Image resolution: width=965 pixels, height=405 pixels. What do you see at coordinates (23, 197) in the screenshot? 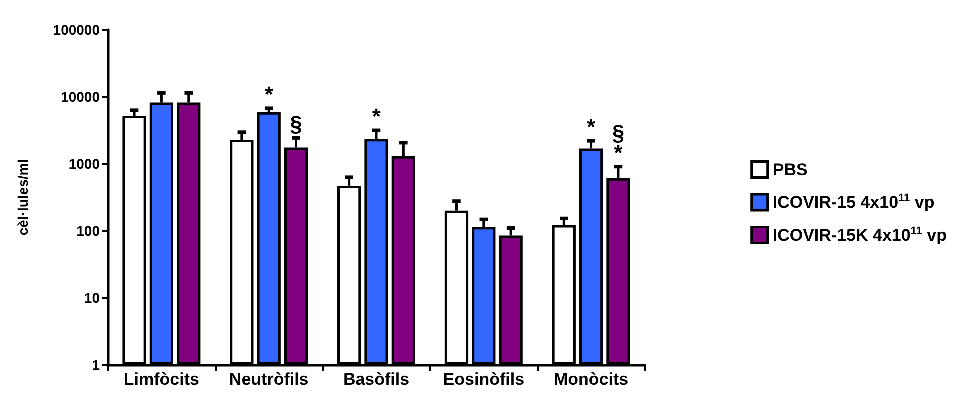
I see `y-axis-title: cèl·lules/ml` at bounding box center [23, 197].